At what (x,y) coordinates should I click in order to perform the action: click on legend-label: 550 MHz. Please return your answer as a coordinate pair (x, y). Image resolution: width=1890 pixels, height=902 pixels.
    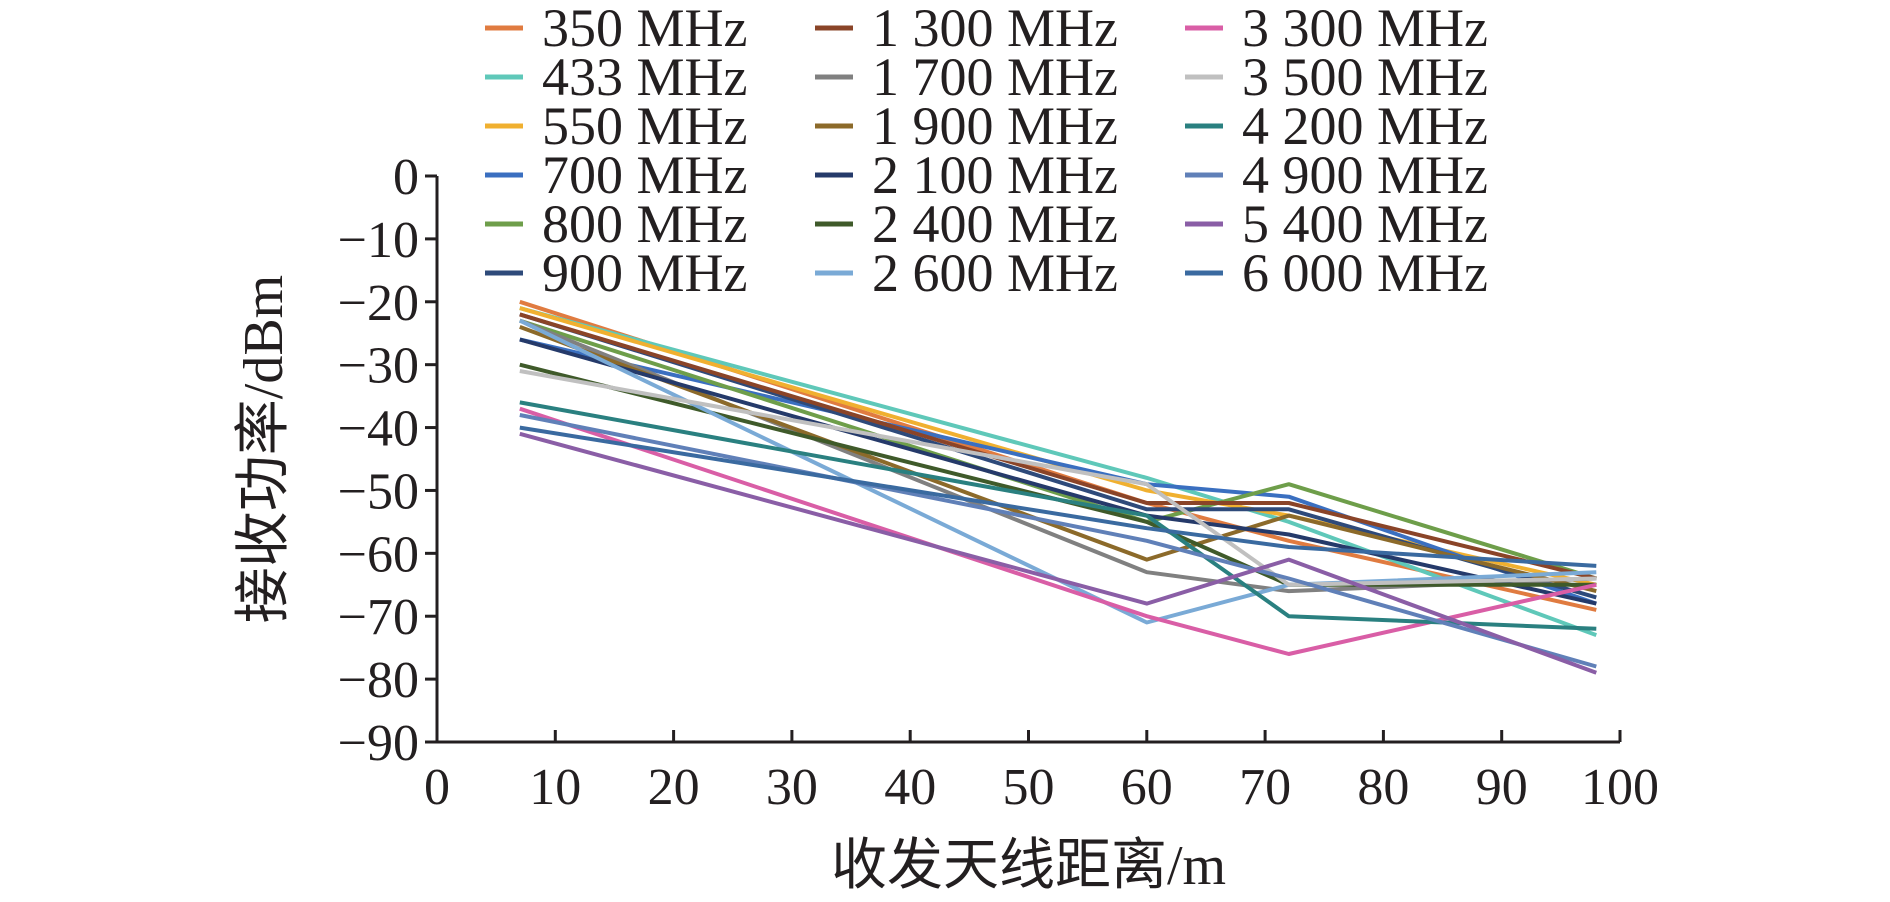
    Looking at the image, I should click on (644, 126).